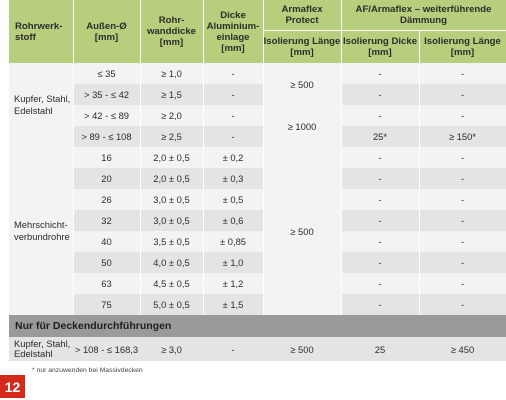  I want to click on header-wall-thickness: Rohr- wanddicke [mm], so click(171, 31).